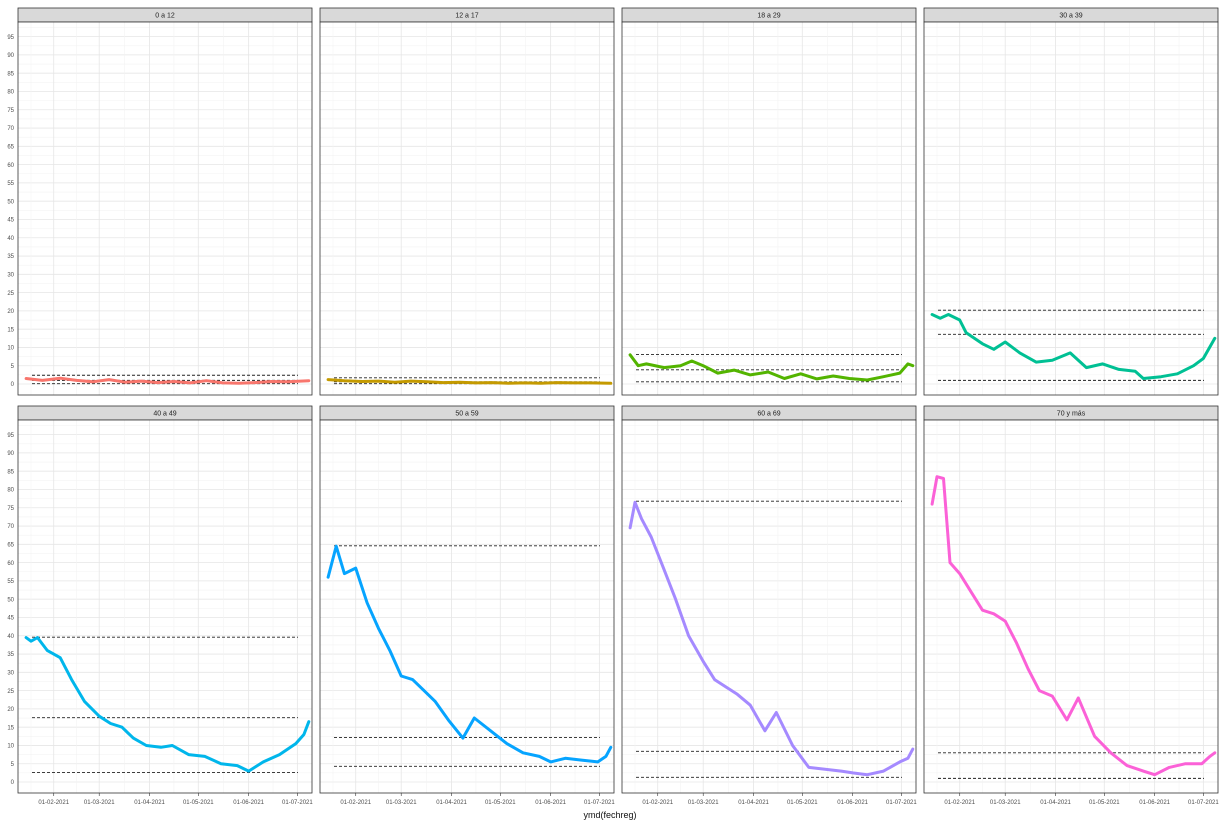 This screenshot has width=1220, height=822. Describe the element at coordinates (610, 815) in the screenshot. I see `x-axis-title: ymd(fechreg)` at that location.